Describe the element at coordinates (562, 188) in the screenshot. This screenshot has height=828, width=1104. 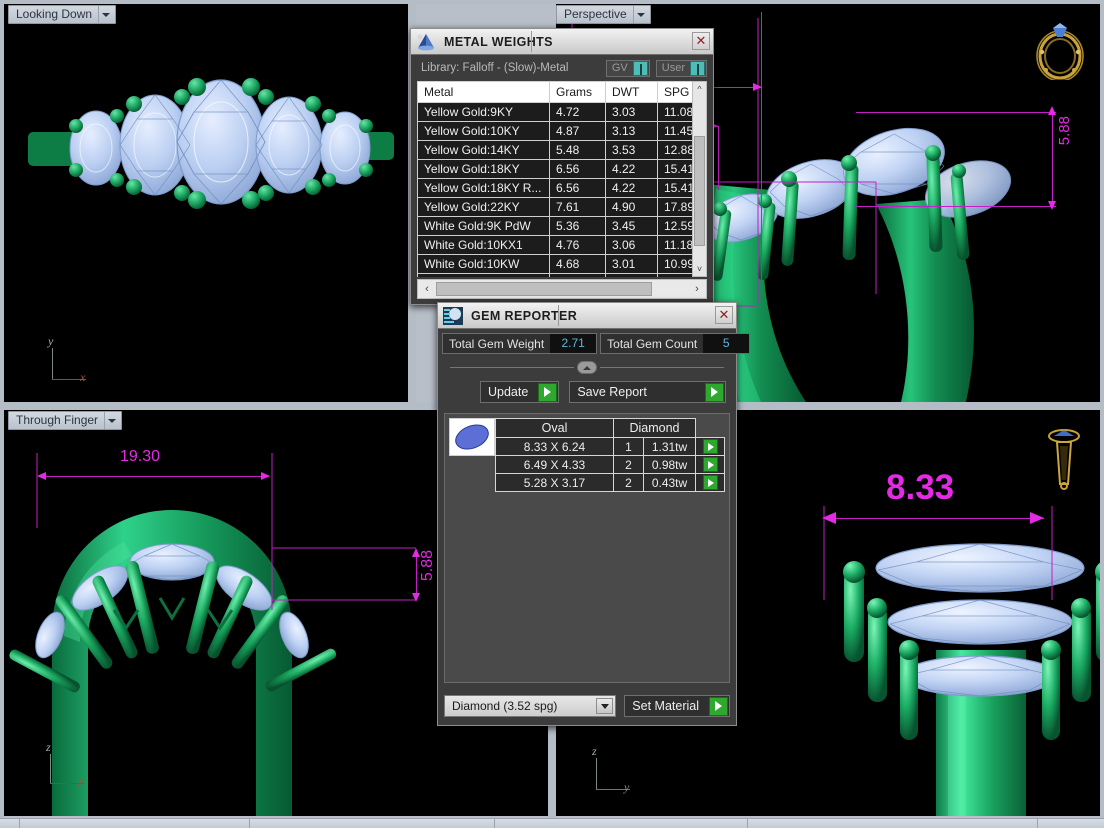
I see `table-row: Yellow Gold:18KY R... 6.56 4.22 15.41` at that location.